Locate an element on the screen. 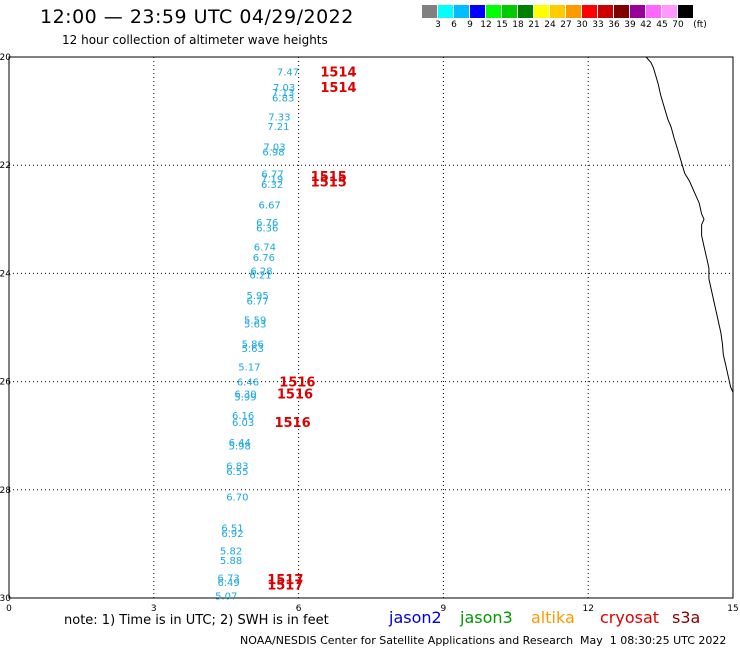  swh-label: 6.44 is located at coordinates (240, 443).